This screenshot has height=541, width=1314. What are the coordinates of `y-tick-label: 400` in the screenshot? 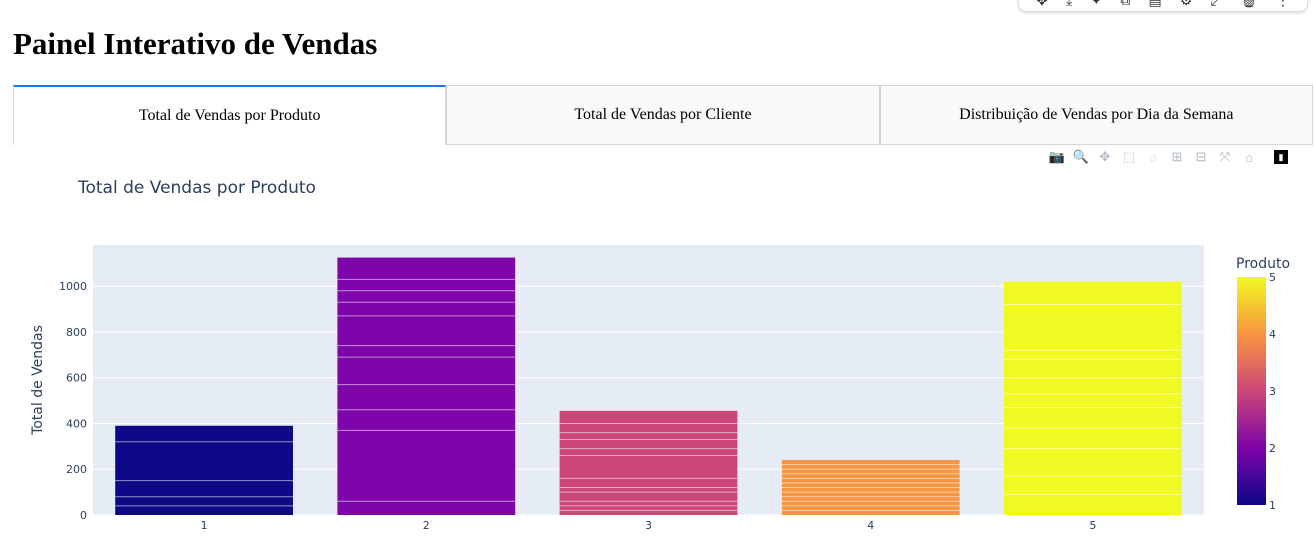 It's located at (76, 423).